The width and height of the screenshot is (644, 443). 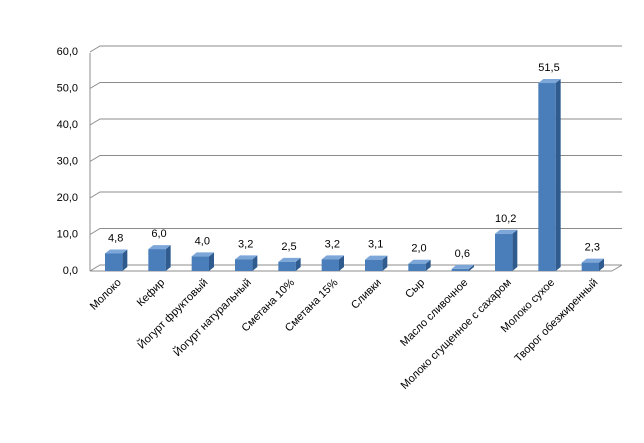 I want to click on y-tick-label: 10,0, so click(x=67, y=234).